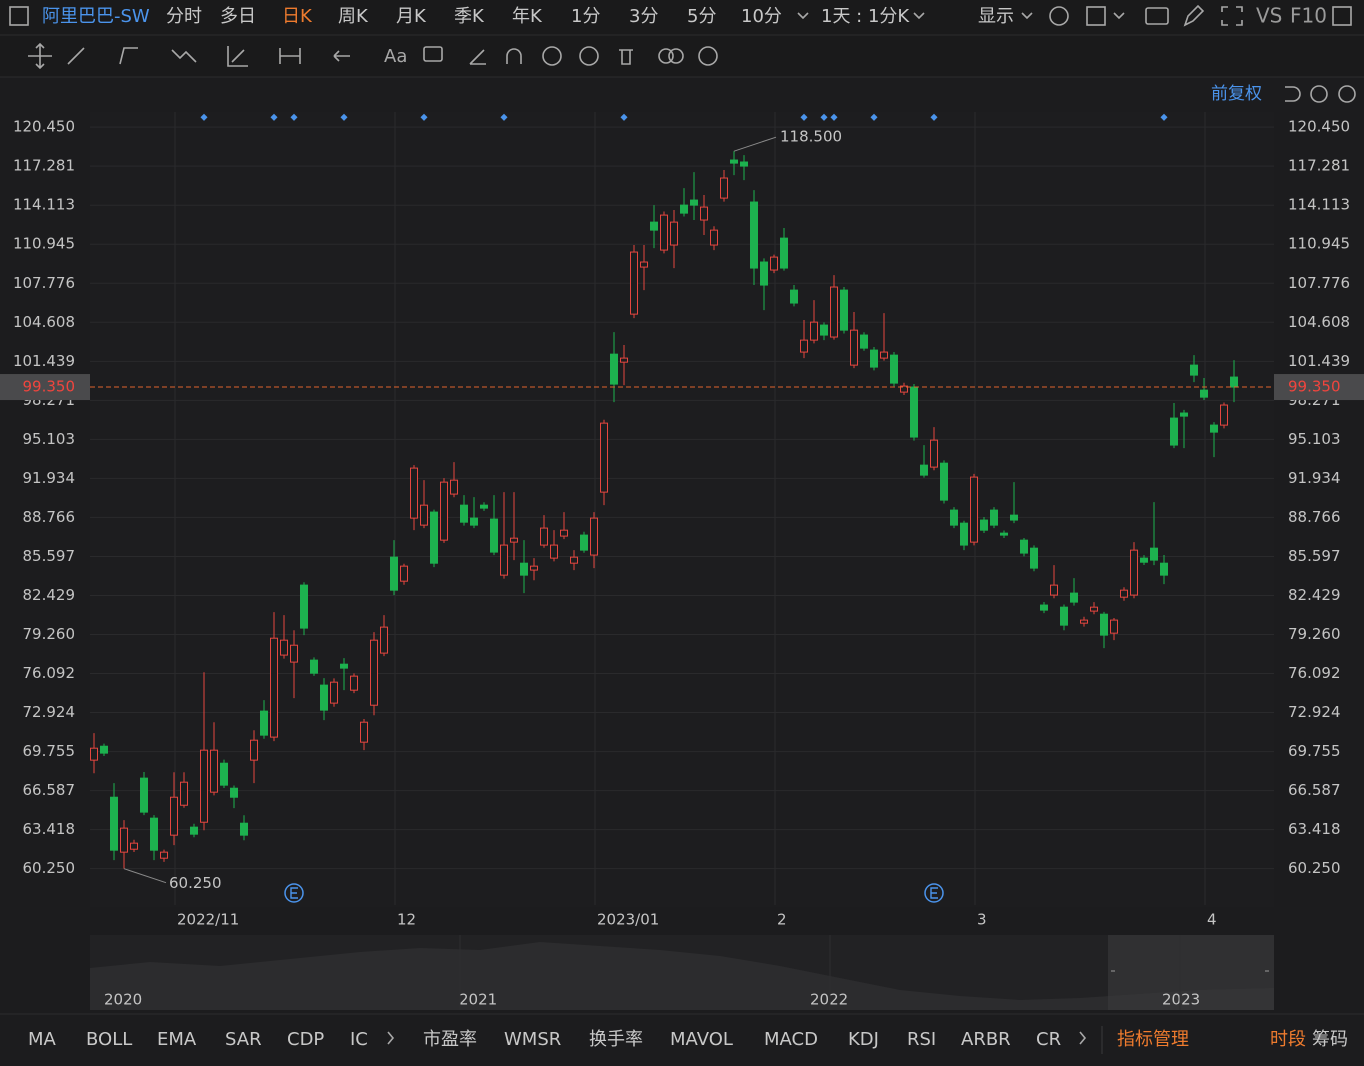  I want to click on x-tick-label: 4, so click(1212, 920).